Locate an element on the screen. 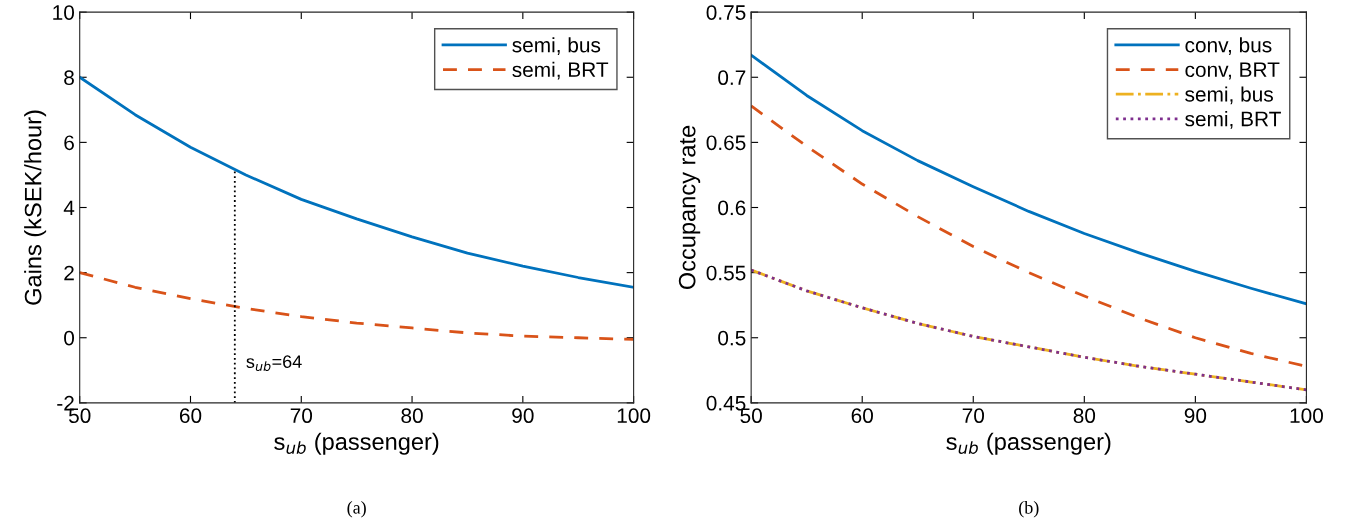 The image size is (1351, 528). legend-label: conv, bus is located at coordinates (1228, 46).